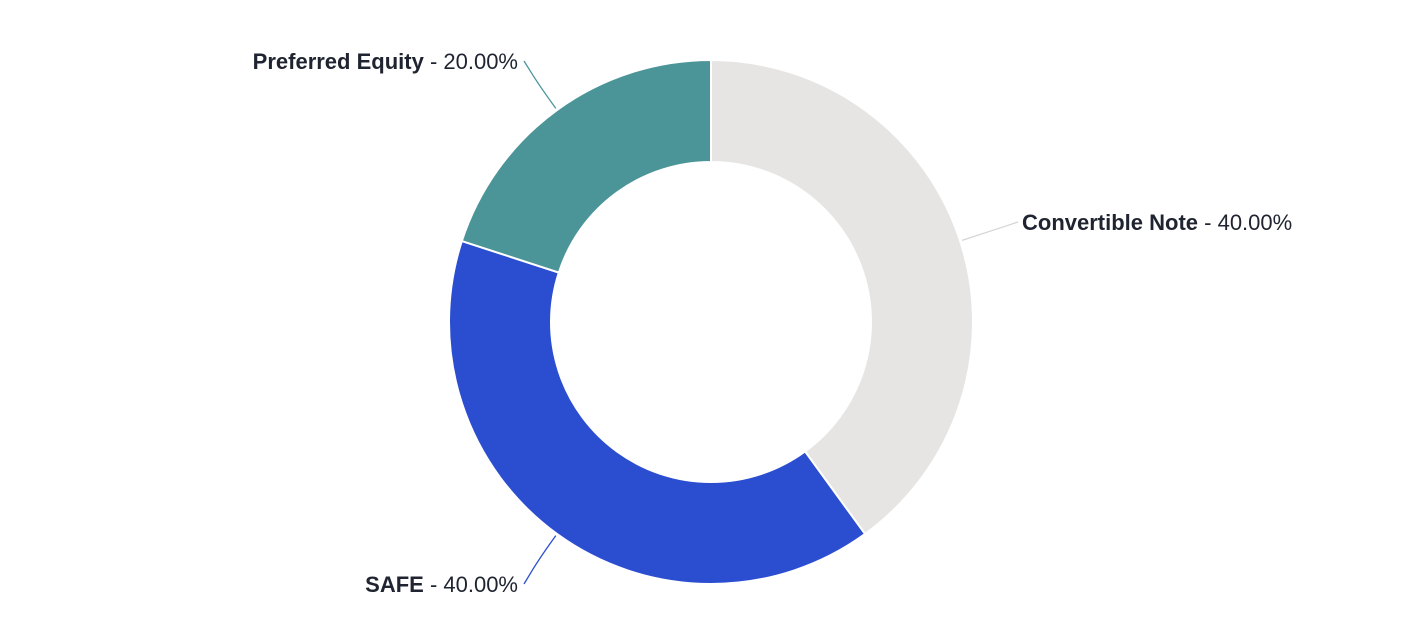  What do you see at coordinates (540, 560) in the screenshot?
I see `leader-line-safe` at bounding box center [540, 560].